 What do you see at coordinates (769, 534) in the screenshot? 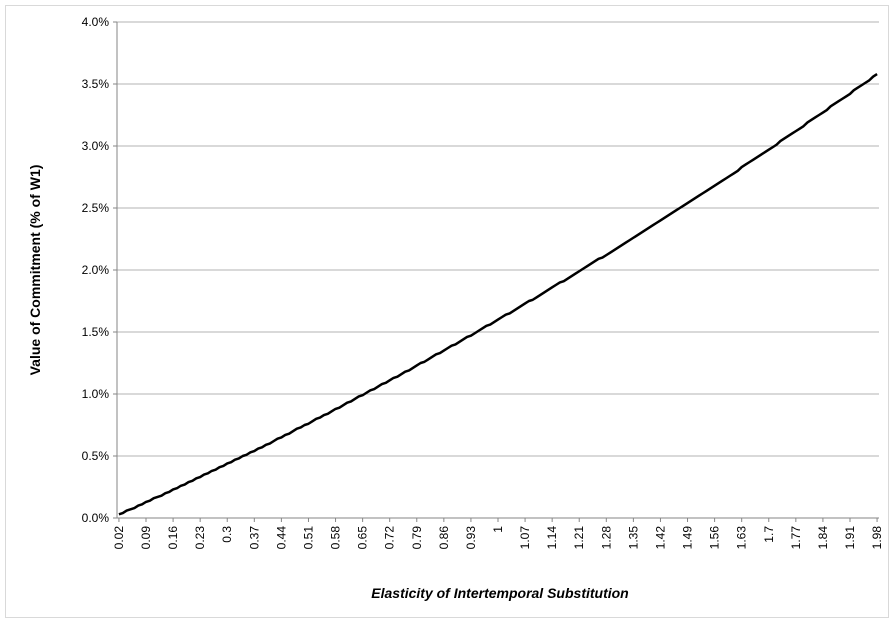
I see `x-tick-label: 1.7` at bounding box center [769, 534].